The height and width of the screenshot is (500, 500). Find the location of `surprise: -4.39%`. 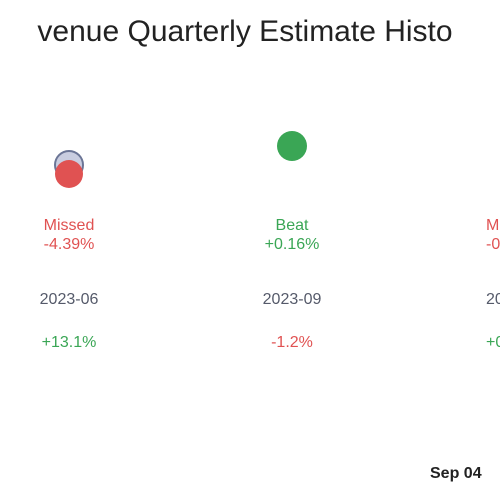

surprise: -4.39% is located at coordinates (69, 244).